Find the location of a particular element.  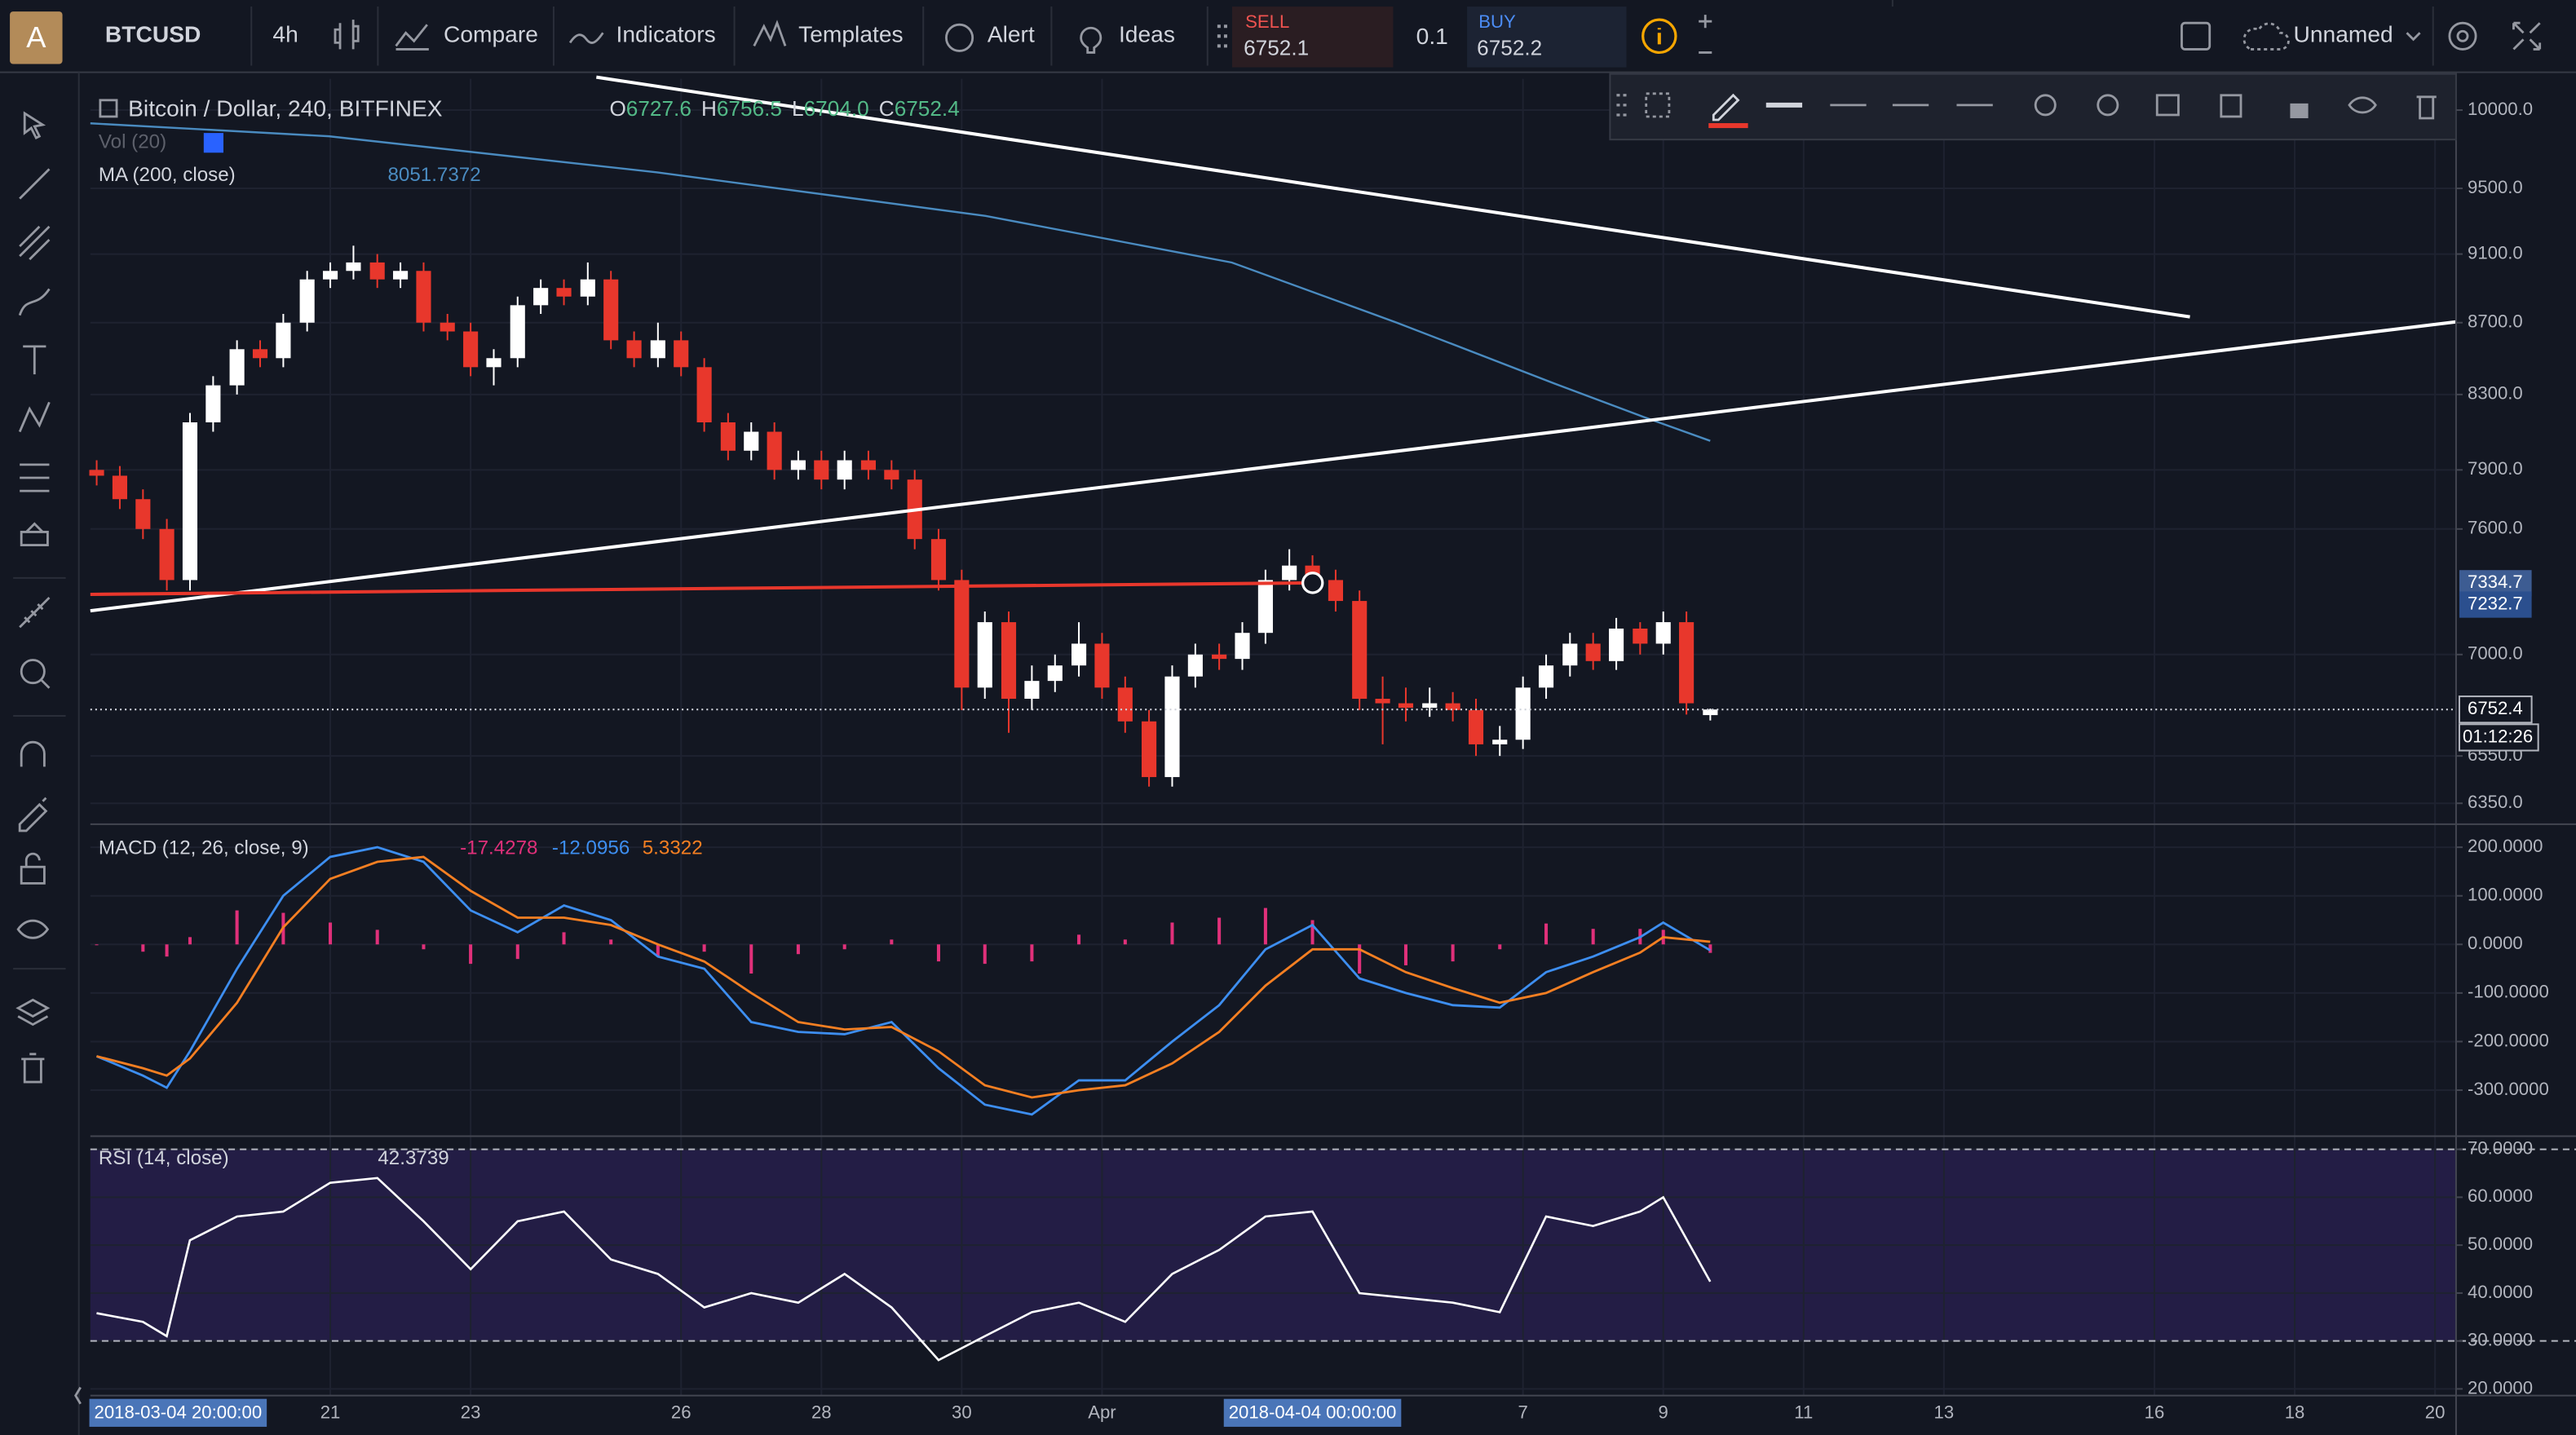

visibility-button is located at coordinates (213, 143).